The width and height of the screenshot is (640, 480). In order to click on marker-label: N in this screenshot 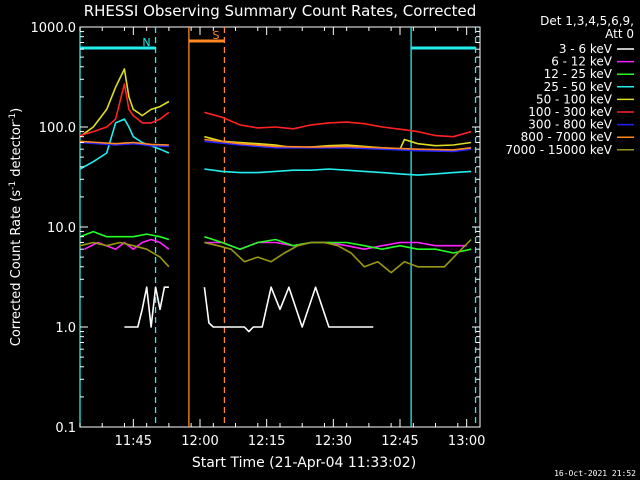, I will do `click(146, 42)`.